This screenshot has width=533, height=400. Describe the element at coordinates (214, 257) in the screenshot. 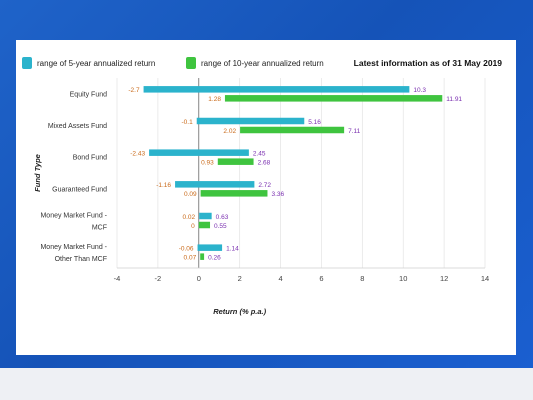

I see `data-label-max: 0.26` at that location.